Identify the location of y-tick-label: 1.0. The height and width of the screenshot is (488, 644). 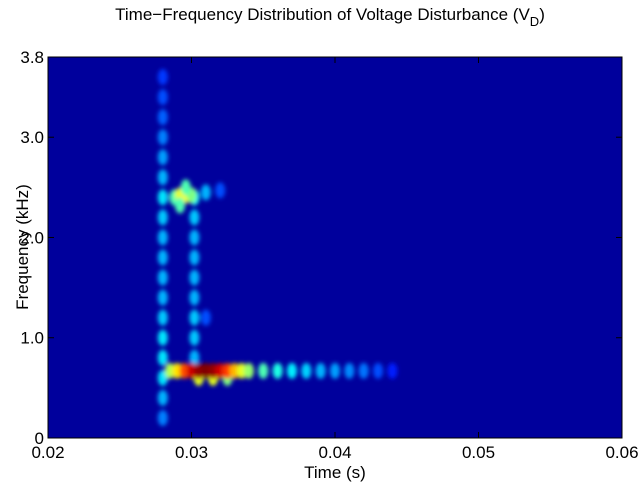
(32, 338).